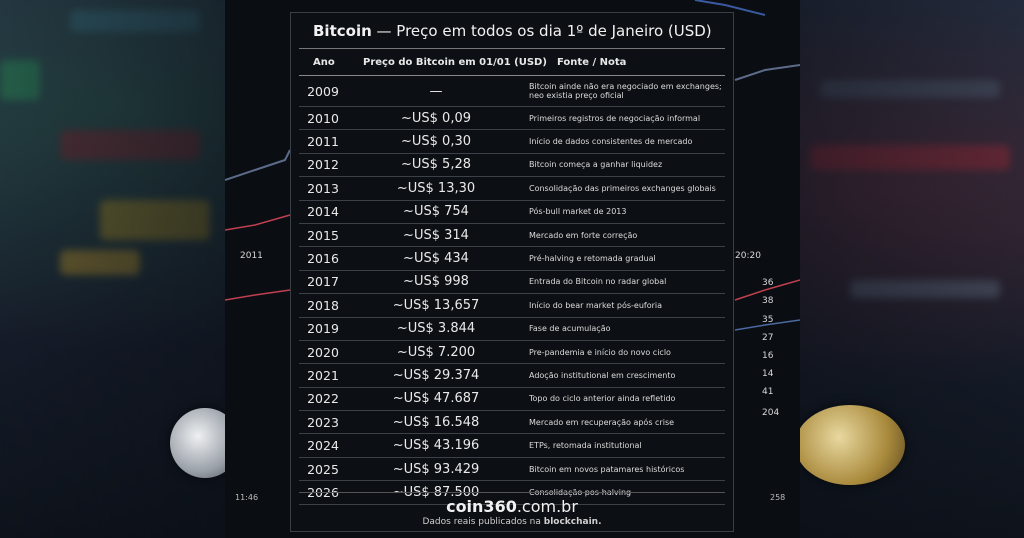 The image size is (1024, 538). I want to click on axis-label: 11:46, so click(246, 497).